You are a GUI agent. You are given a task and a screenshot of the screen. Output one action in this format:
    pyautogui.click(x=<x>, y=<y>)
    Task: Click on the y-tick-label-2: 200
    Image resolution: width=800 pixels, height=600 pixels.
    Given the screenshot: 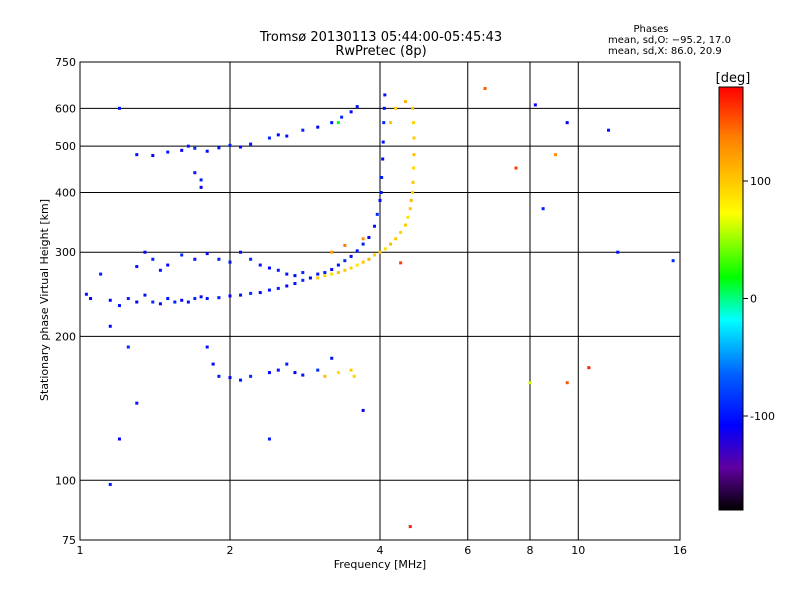 What is the action you would take?
    pyautogui.click(x=65, y=336)
    